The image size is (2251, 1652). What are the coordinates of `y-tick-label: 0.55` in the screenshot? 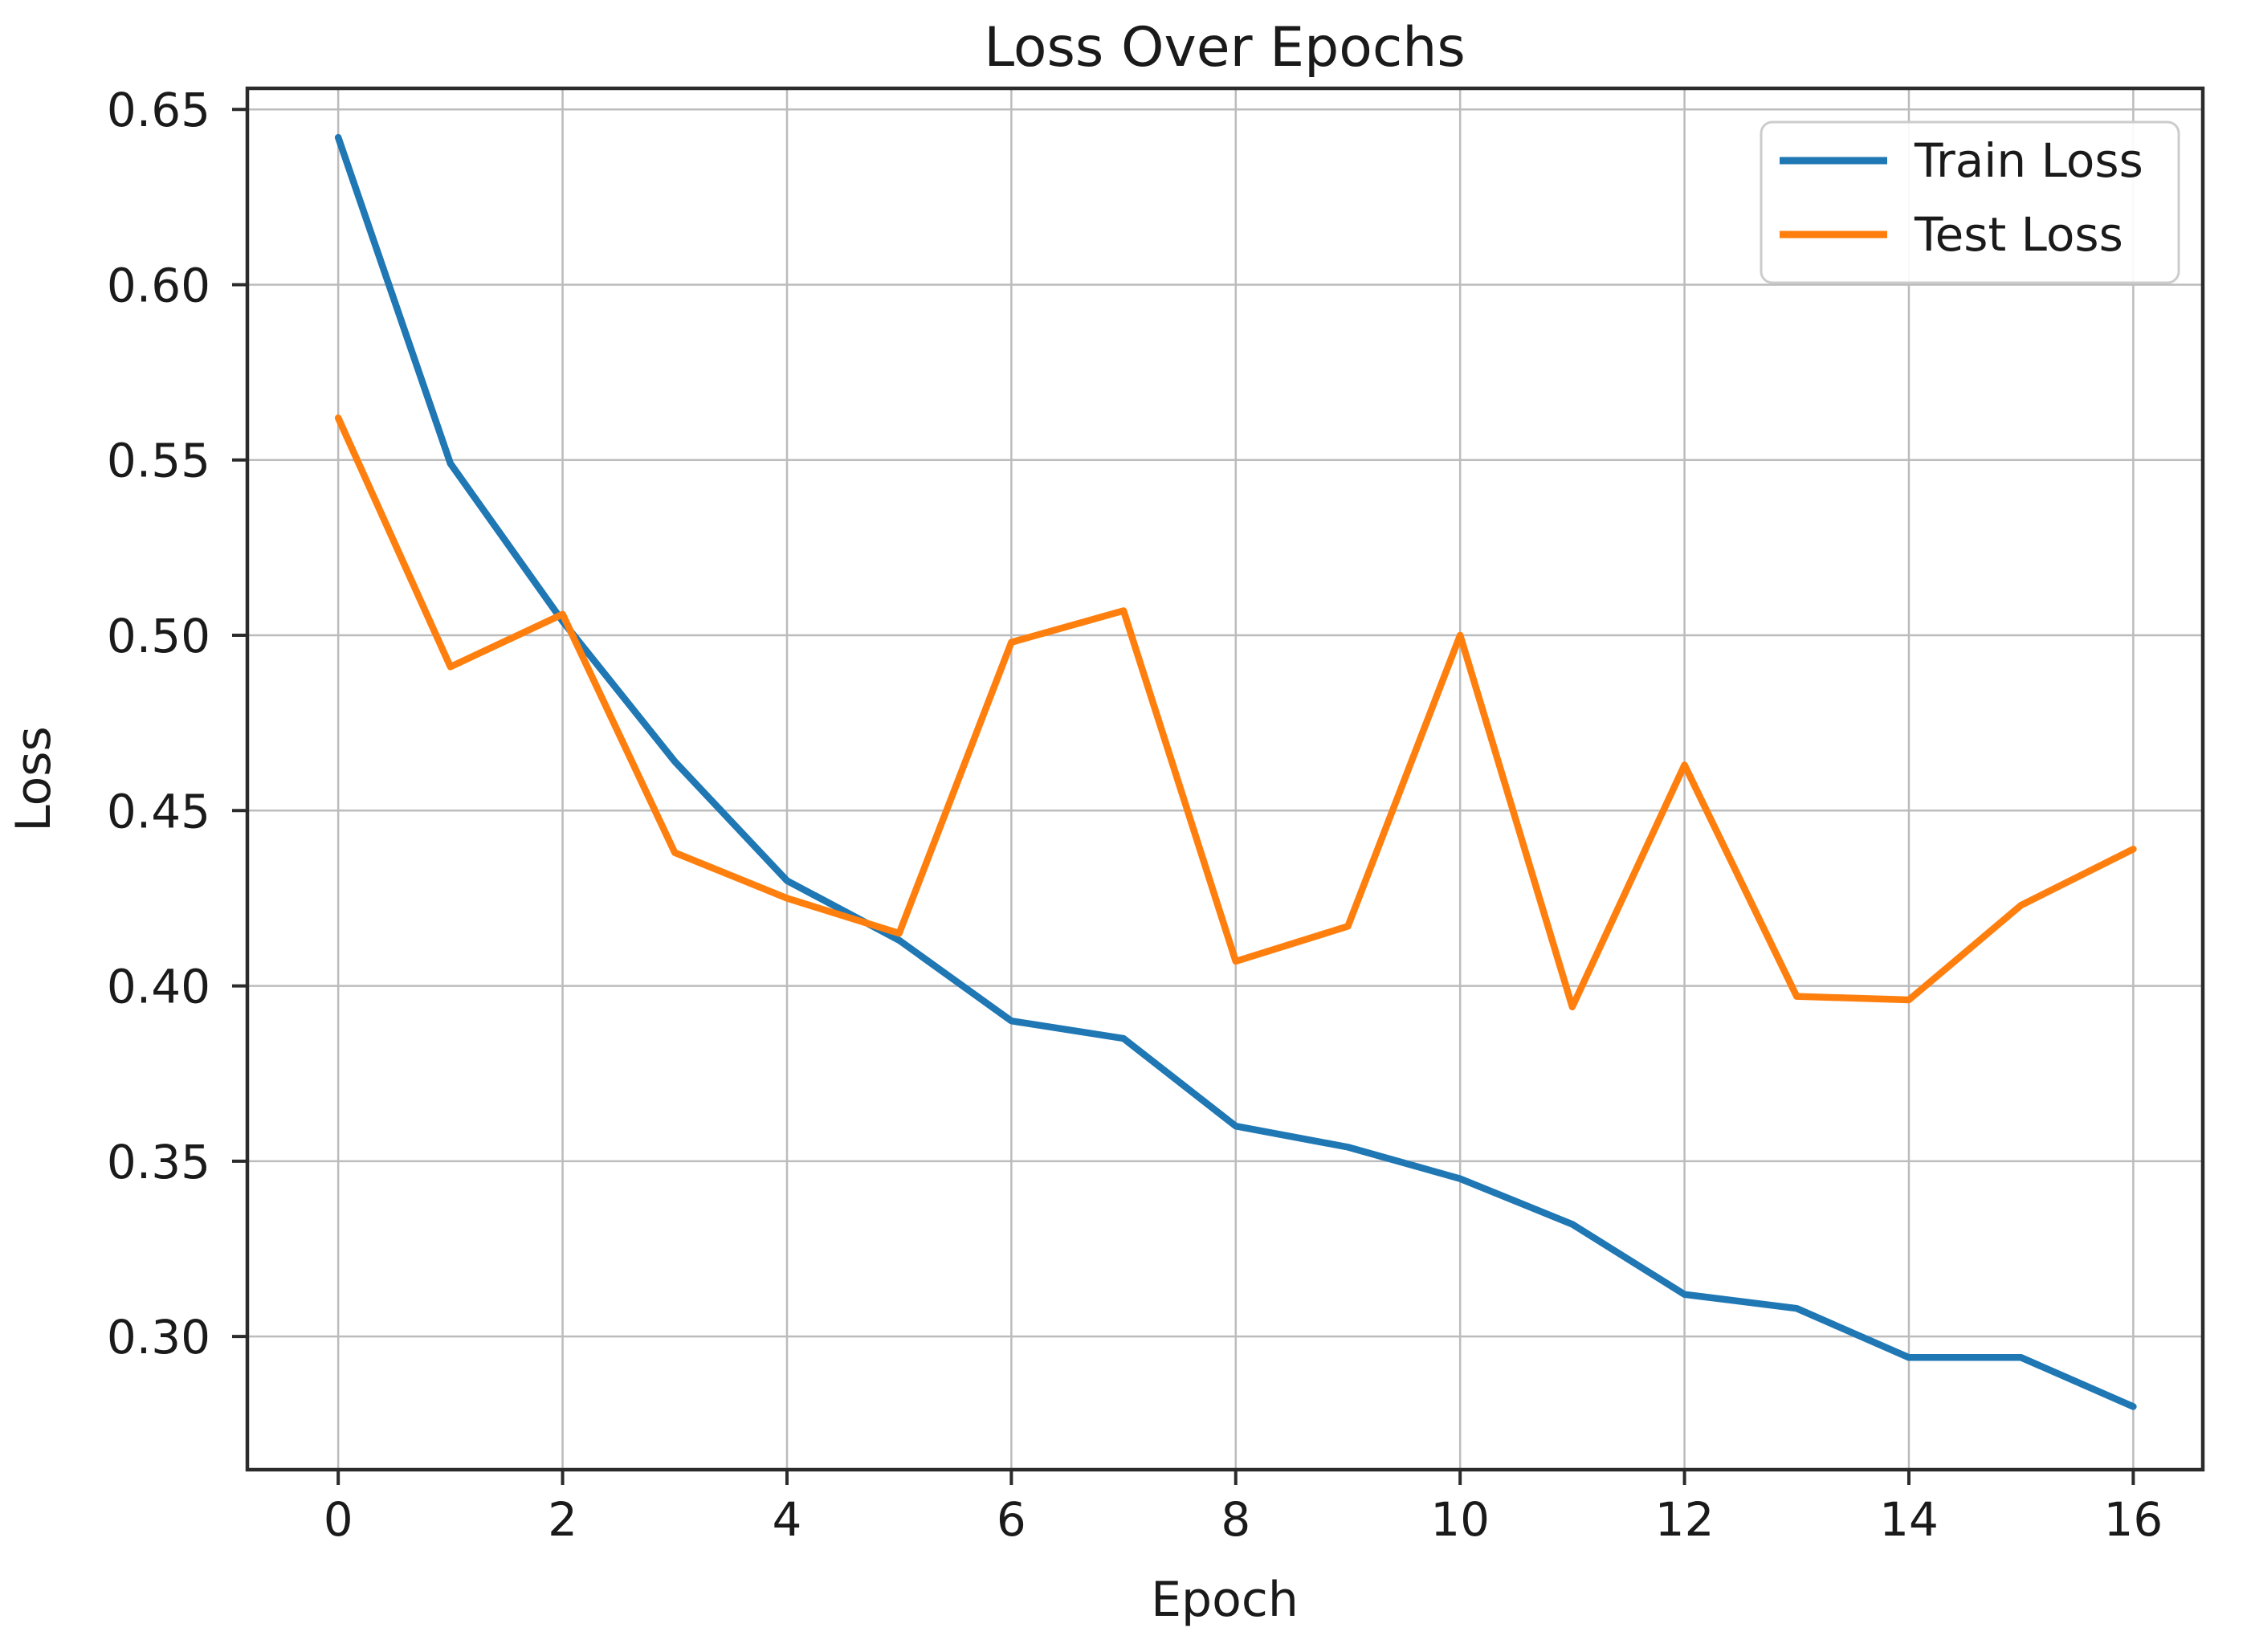 It's located at (158, 461).